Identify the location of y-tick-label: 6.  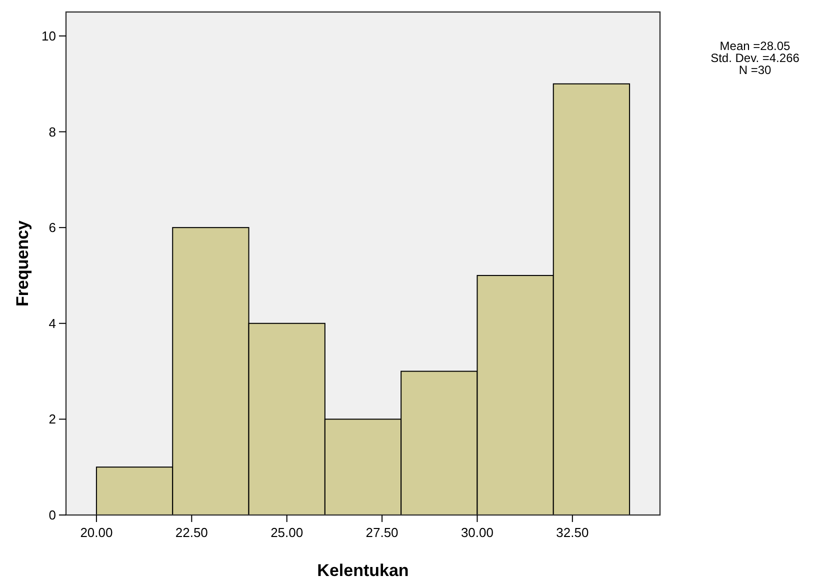
(52, 228).